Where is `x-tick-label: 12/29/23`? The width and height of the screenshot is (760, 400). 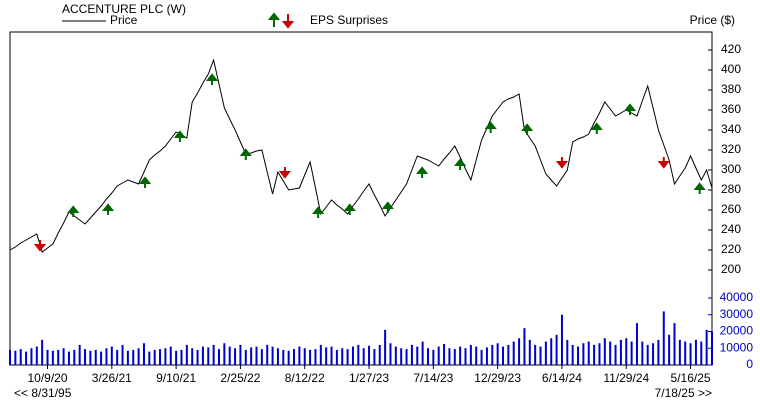 x-tick-label: 12/29/23 is located at coordinates (497, 378).